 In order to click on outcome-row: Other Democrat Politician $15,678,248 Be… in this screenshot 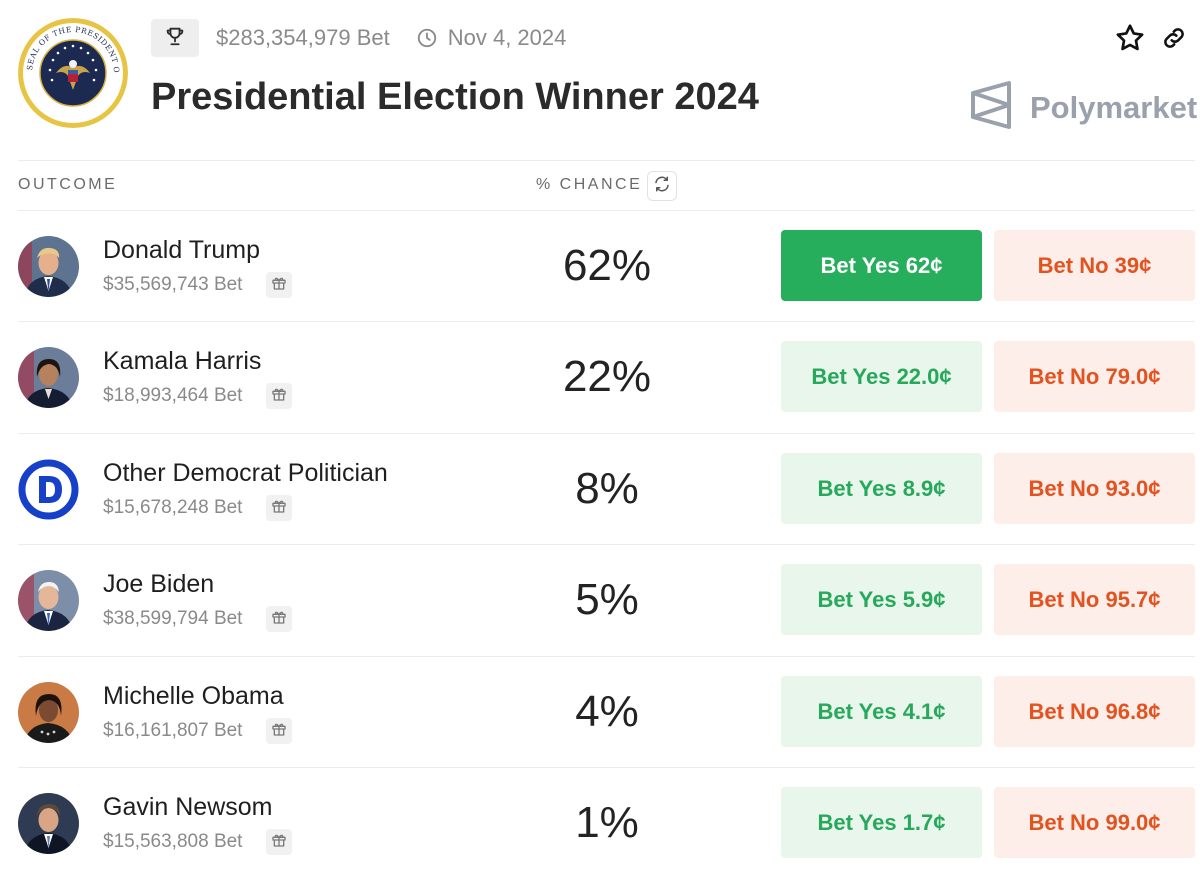, I will do `click(600, 489)`.